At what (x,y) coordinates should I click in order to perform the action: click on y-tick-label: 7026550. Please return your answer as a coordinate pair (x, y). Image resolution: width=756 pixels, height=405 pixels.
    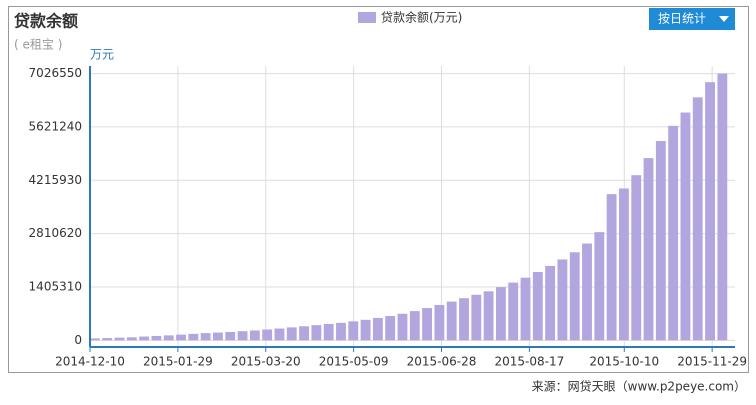
    Looking at the image, I should click on (55, 73).